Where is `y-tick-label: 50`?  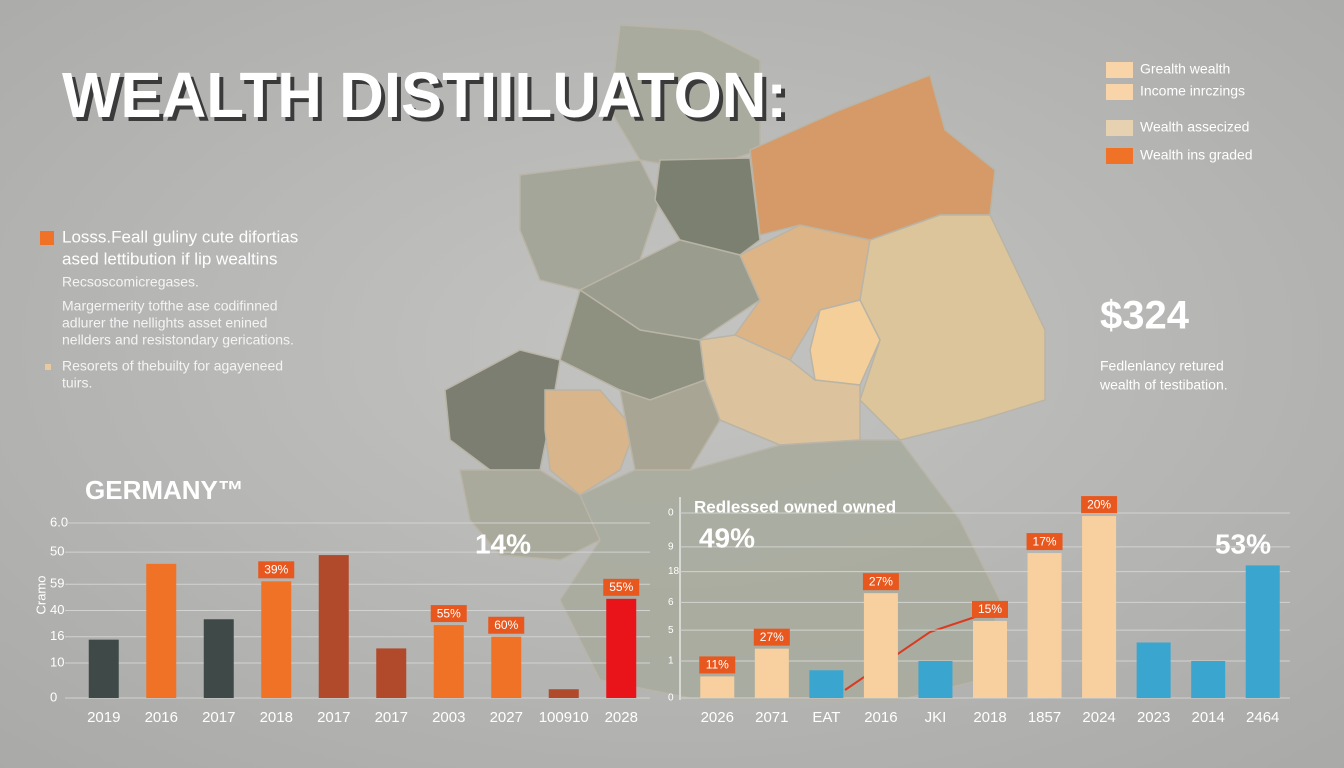 y-tick-label: 50 is located at coordinates (57, 551).